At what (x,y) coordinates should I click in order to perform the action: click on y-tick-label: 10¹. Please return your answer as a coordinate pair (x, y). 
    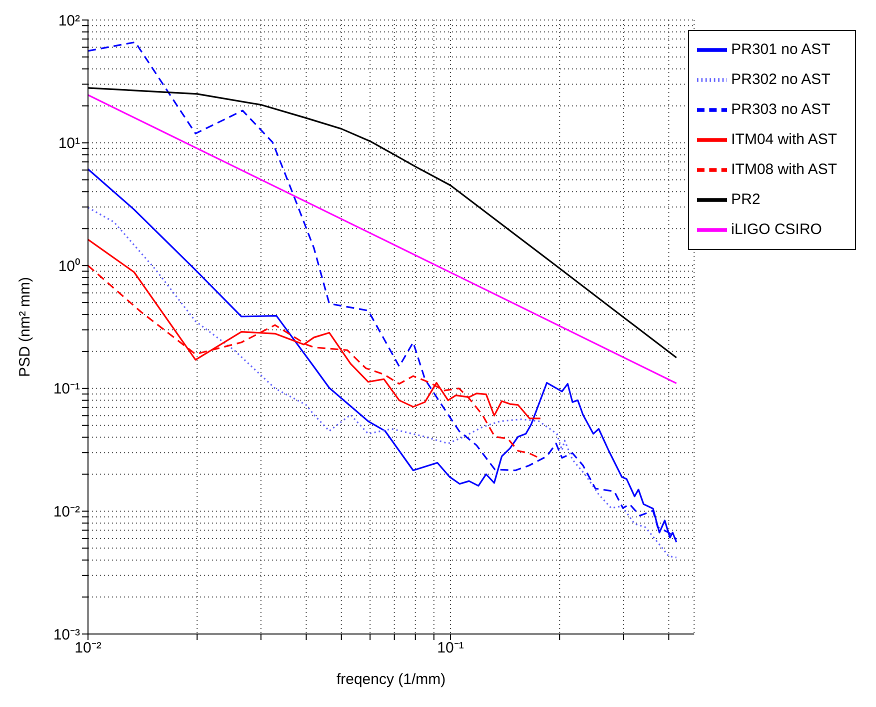
    Looking at the image, I should click on (69, 143).